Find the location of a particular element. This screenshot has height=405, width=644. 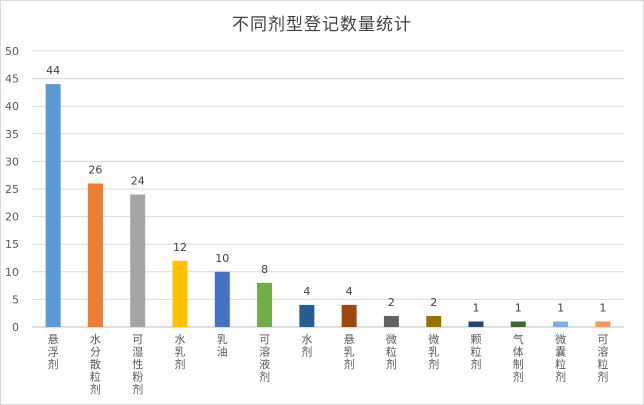

y-tick-label: 0 is located at coordinates (15, 327).